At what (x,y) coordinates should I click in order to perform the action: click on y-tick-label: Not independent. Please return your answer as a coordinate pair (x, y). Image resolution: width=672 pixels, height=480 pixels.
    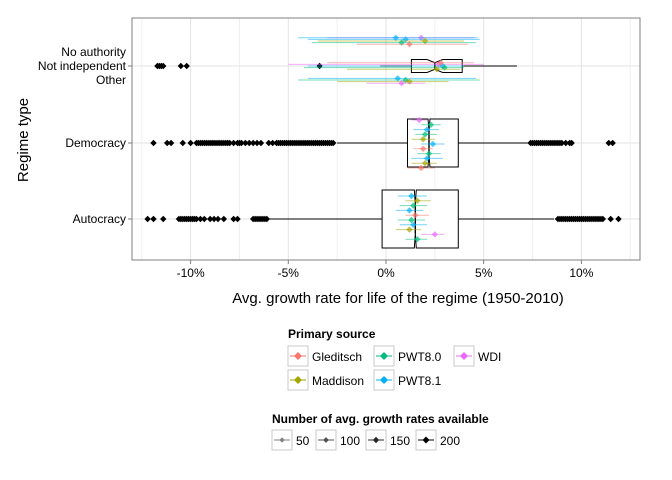
    Looking at the image, I should click on (82, 66).